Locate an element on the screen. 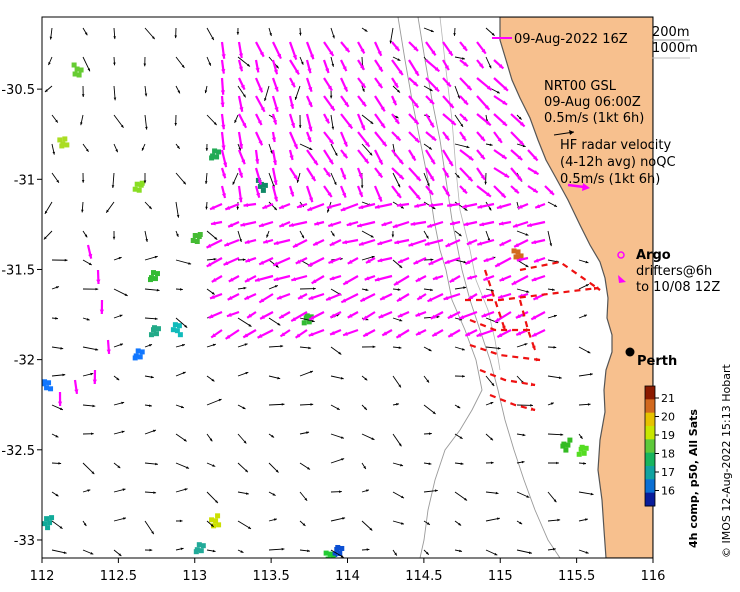 The width and height of the screenshot is (740, 592). x-tick-label: 112 is located at coordinates (42, 576).